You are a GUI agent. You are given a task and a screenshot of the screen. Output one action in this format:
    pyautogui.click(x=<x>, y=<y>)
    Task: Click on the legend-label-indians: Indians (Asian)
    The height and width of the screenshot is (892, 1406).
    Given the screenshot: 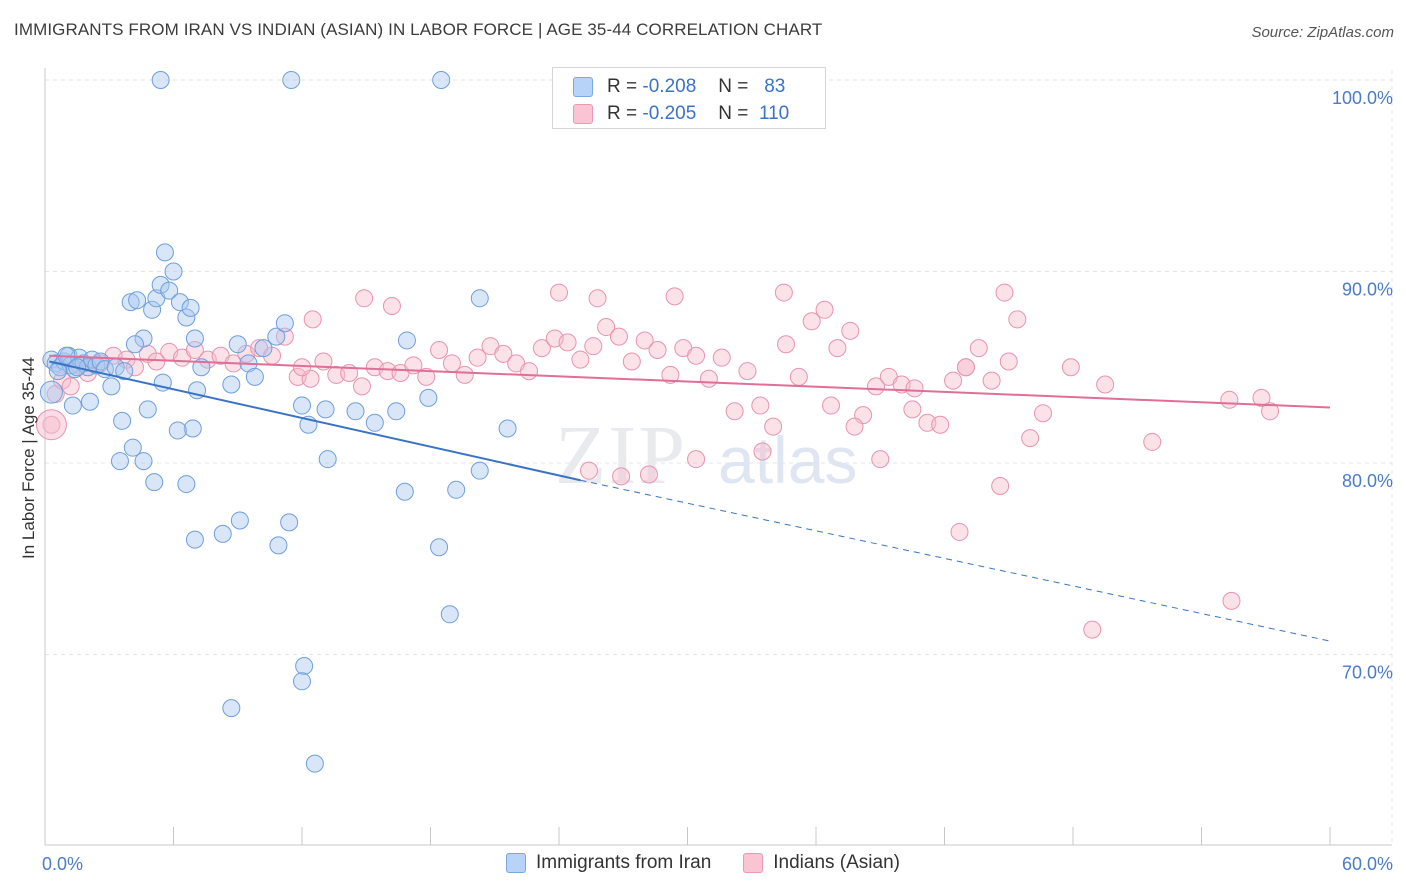 What is the action you would take?
    pyautogui.click(x=836, y=862)
    